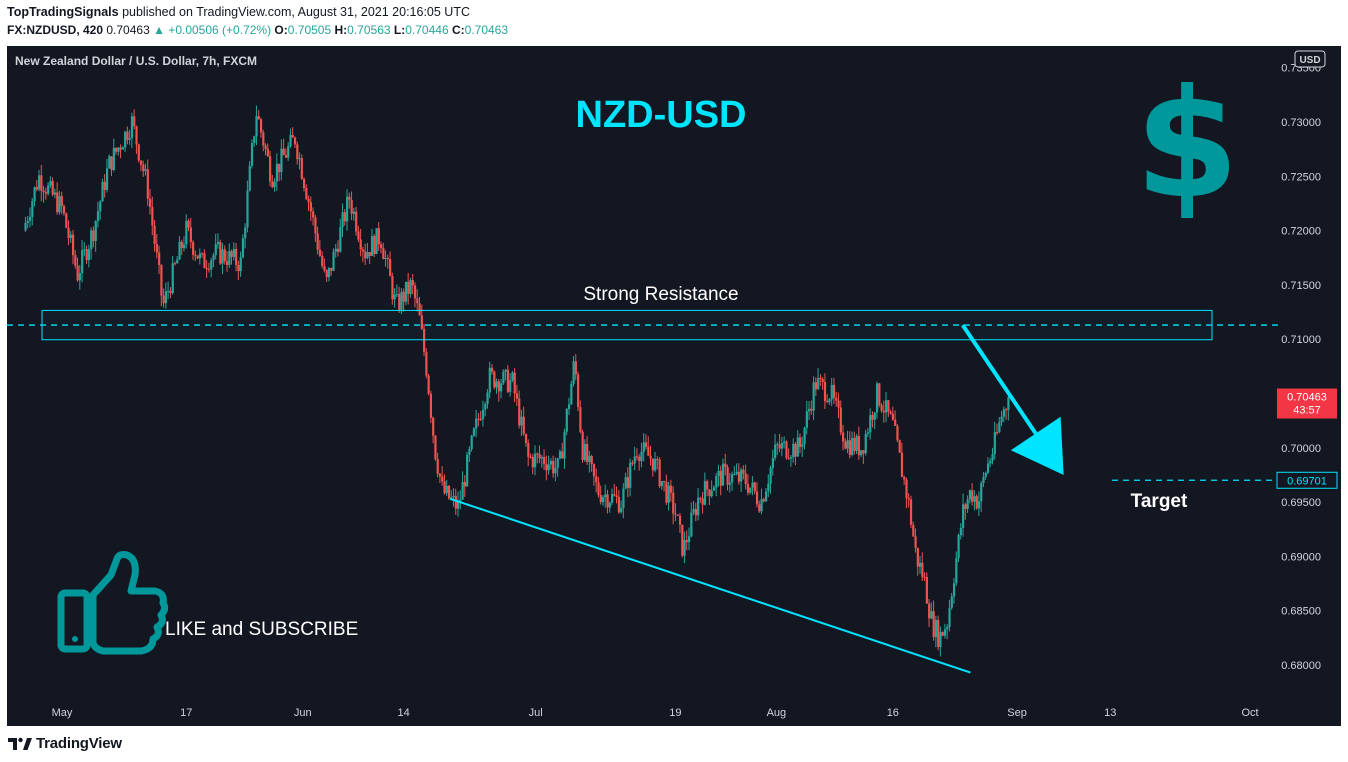 The width and height of the screenshot is (1348, 762). Describe the element at coordinates (404, 713) in the screenshot. I see `time-tick-label: 14` at that location.